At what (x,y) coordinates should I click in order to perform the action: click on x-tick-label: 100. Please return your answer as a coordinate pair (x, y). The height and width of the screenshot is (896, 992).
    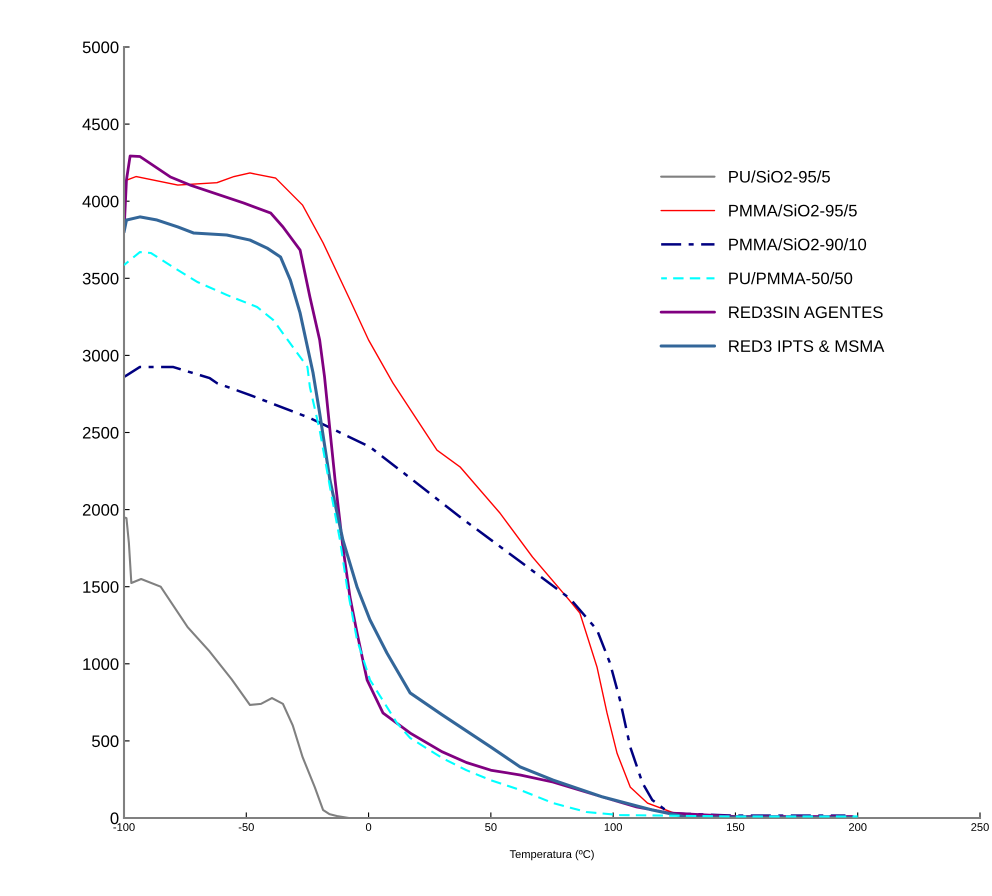
    Looking at the image, I should click on (613, 827).